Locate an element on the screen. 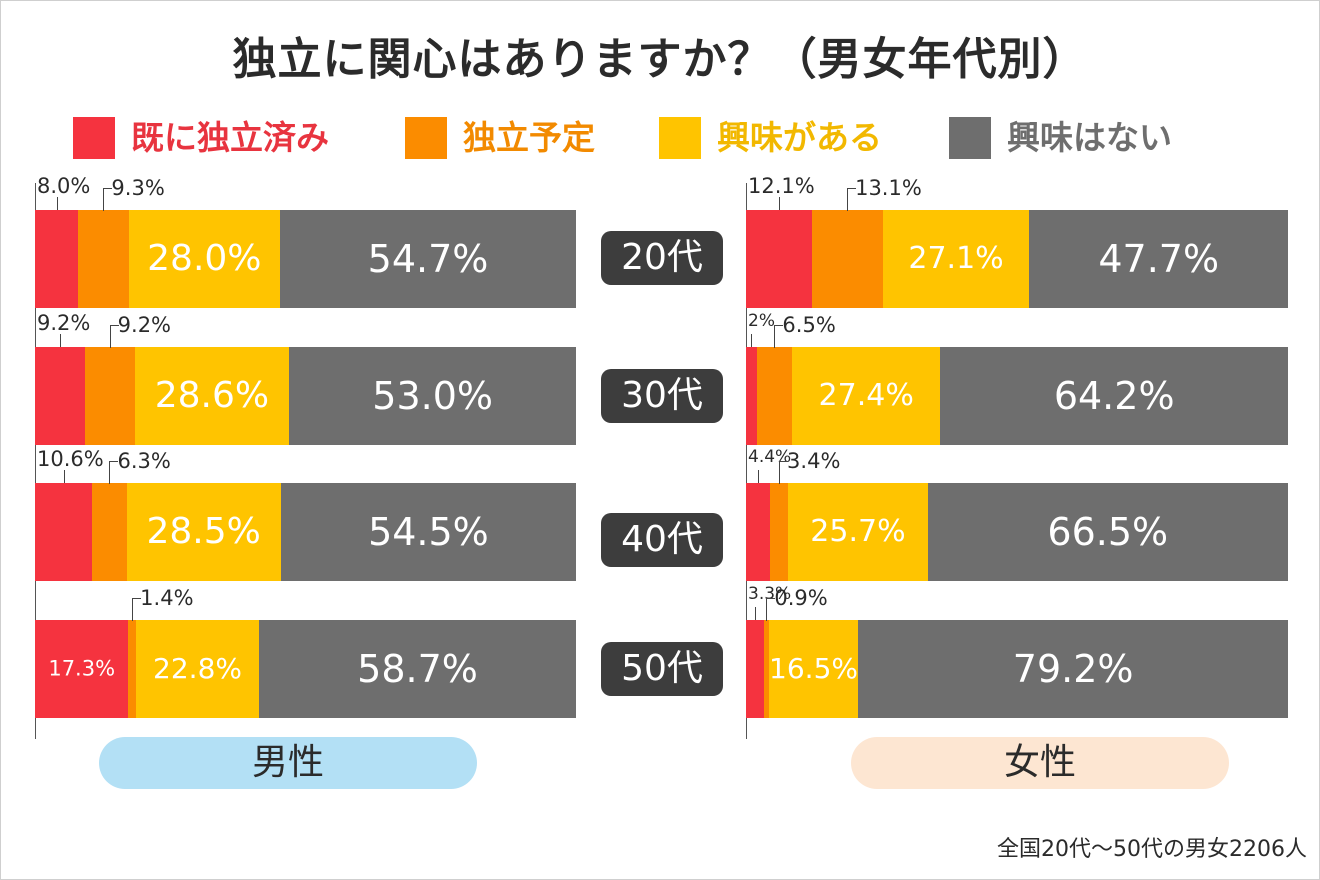 Image resolution: width=1320 pixels, height=880 pixels. chart-title: 独立に関心はありますか？（男女年代別） is located at coordinates (660, 59).